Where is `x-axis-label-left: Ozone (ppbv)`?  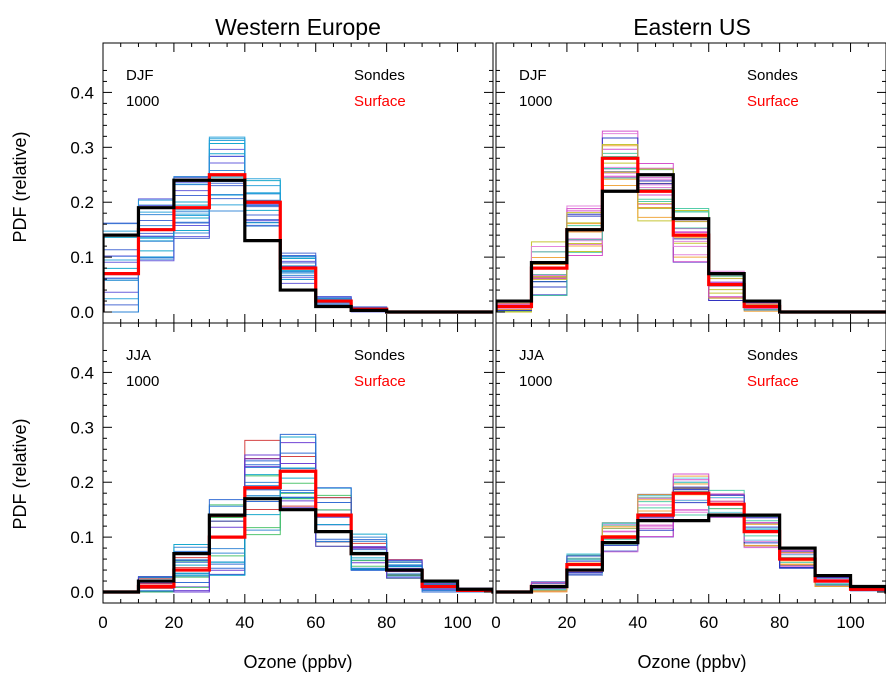 x-axis-label-left: Ozone (ppbv) is located at coordinates (297, 662).